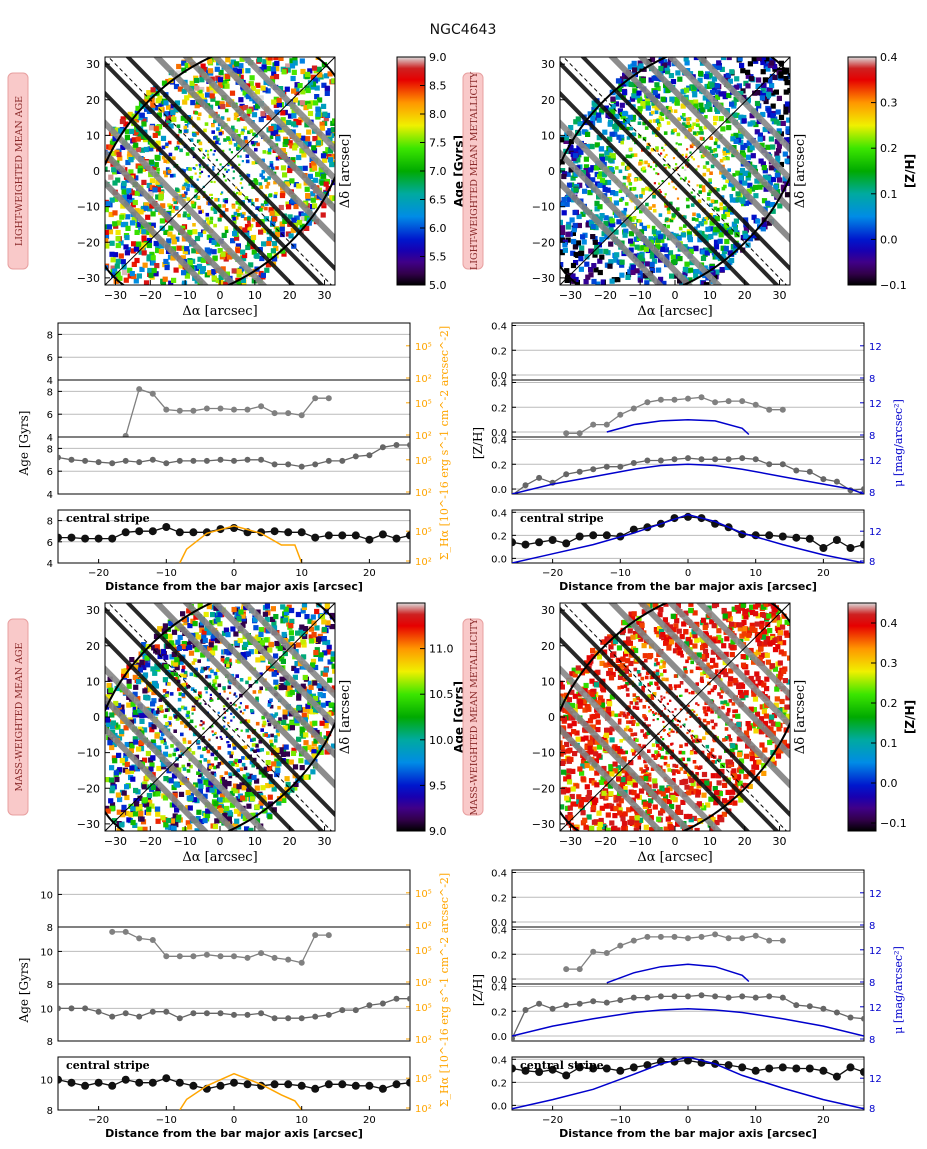 The width and height of the screenshot is (927, 1149). I want to click on map-ytick-label: −30, so click(88, 278).